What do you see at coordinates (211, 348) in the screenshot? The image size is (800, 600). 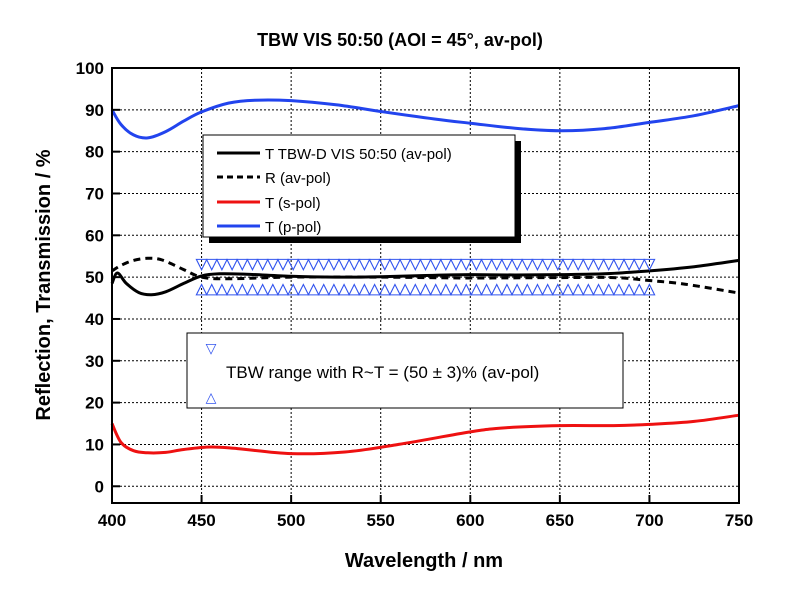 I see `annotation-down-triangle-icon: ▽` at bounding box center [211, 348].